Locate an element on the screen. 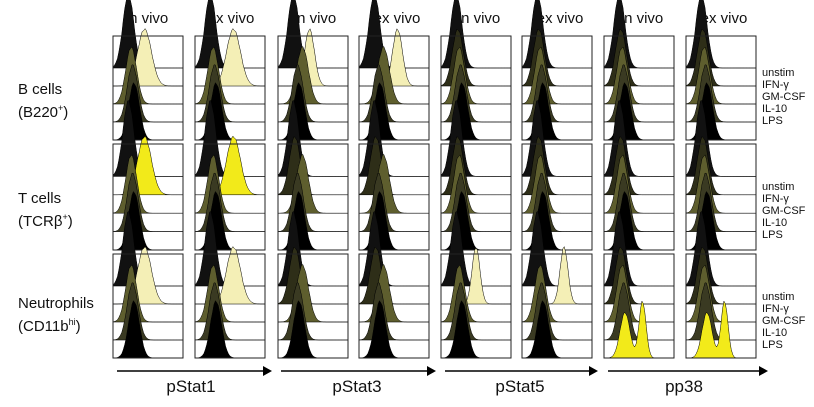 The width and height of the screenshot is (814, 407). conditions-legend-row-2: unstim IFN-γ GM-CSF IL-10 LPS is located at coordinates (783, 211).